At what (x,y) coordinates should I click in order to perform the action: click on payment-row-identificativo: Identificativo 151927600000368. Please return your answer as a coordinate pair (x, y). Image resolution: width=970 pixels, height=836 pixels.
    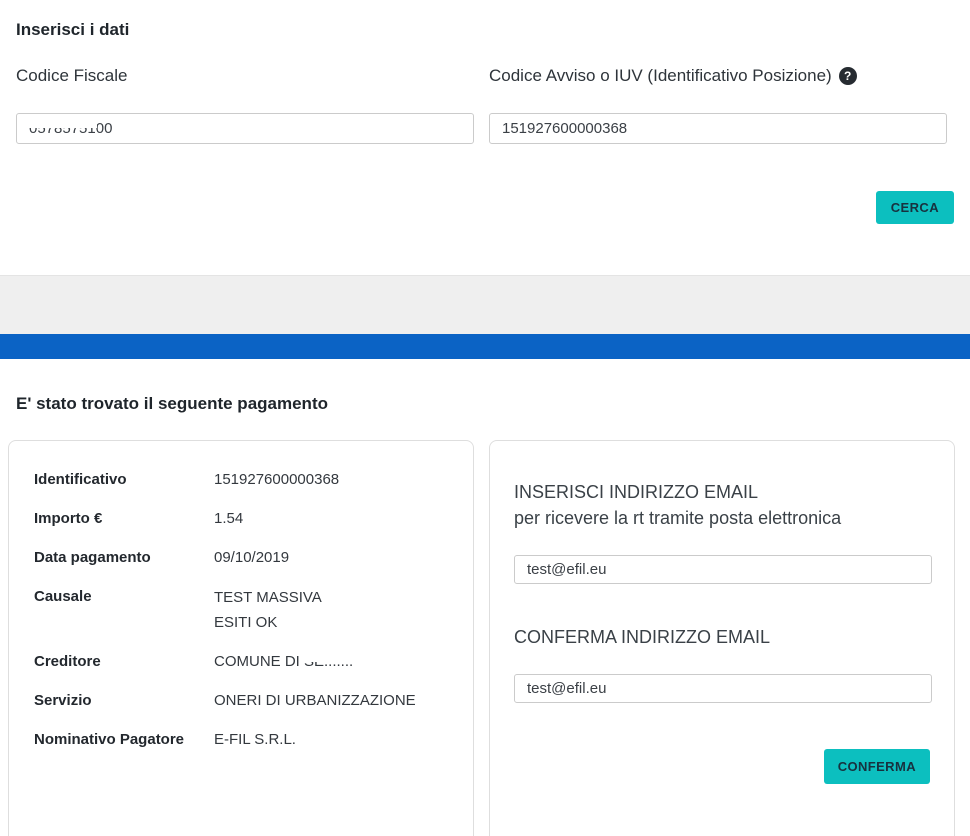
    Looking at the image, I should click on (187, 479).